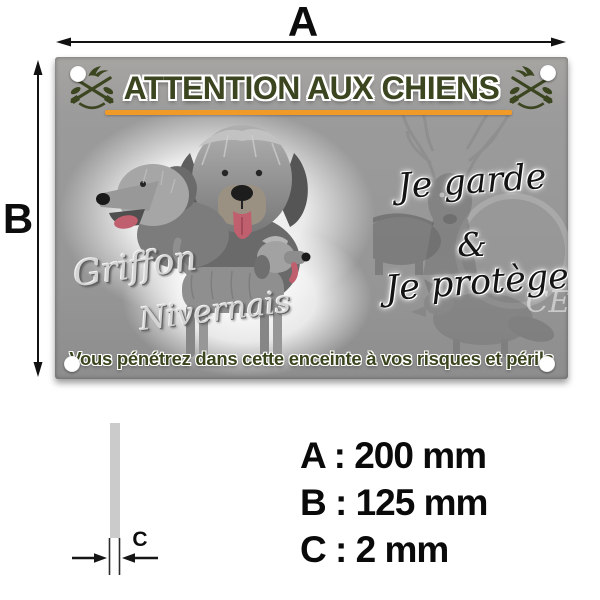  What do you see at coordinates (18, 218) in the screenshot?
I see `height-dimension-label: B` at bounding box center [18, 218].